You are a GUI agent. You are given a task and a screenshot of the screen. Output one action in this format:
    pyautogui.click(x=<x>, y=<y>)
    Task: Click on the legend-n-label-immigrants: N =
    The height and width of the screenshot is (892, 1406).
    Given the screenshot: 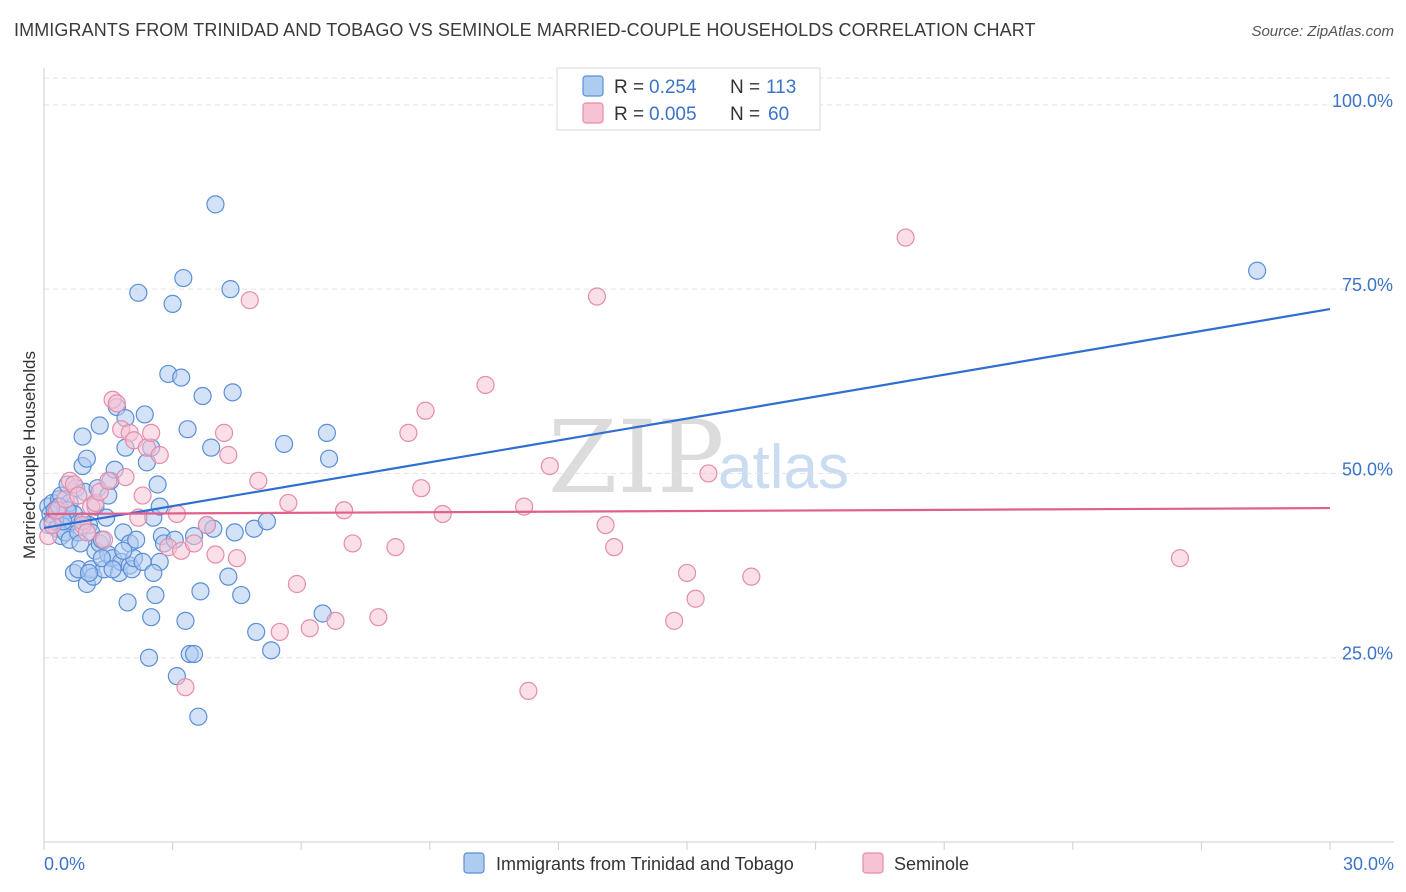 What is the action you would take?
    pyautogui.click(x=745, y=87)
    